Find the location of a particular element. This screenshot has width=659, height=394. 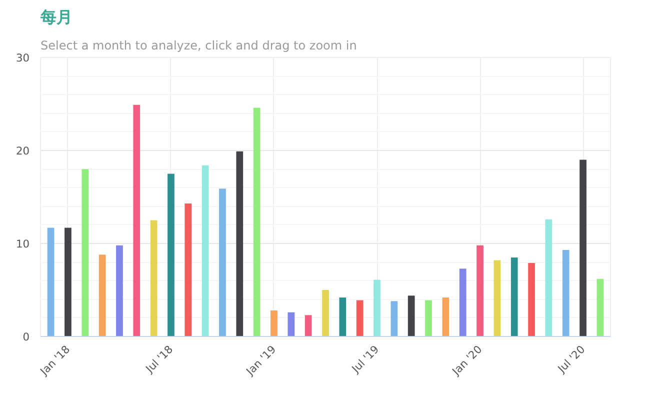

x-tick-label: Jan '18 is located at coordinates (54, 360).